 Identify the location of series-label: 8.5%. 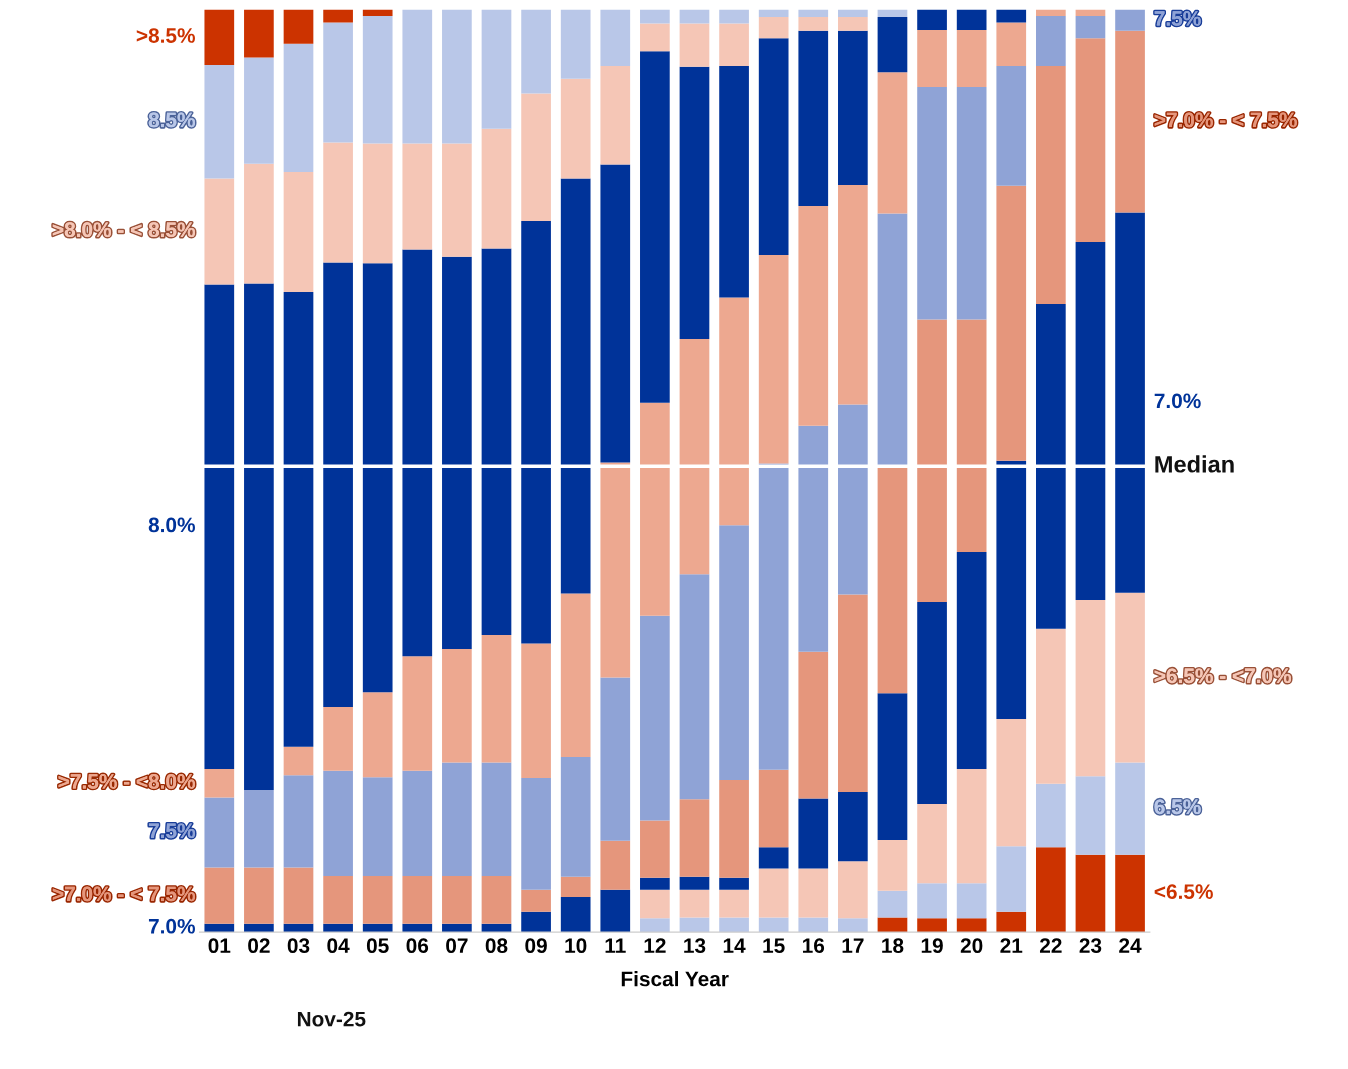
(171, 120).